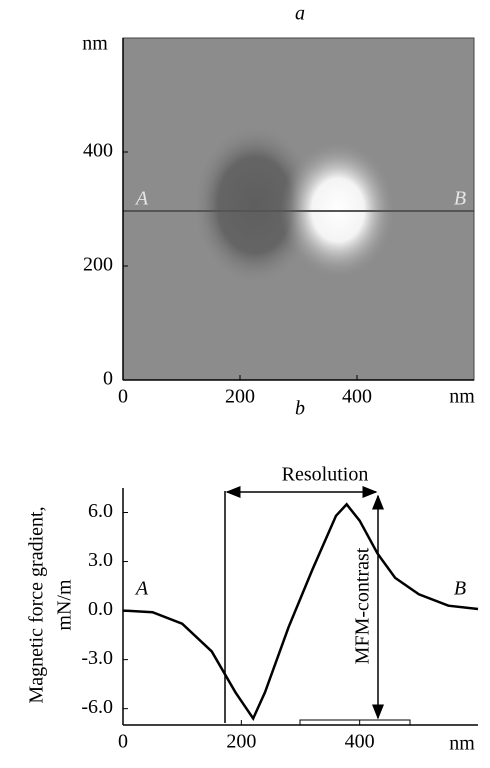 This screenshot has height=768, width=490. Describe the element at coordinates (100, 511) in the screenshot. I see `y-tick-label: 6.0` at that location.